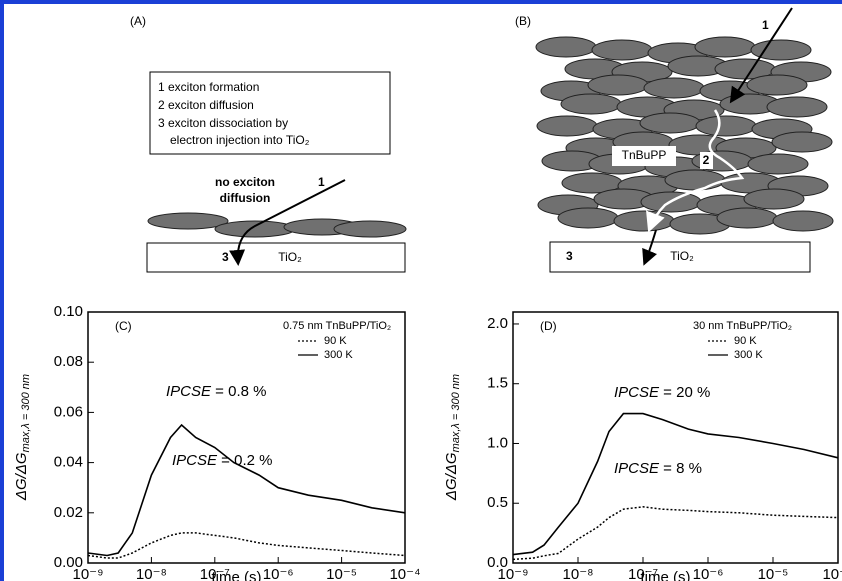  Describe the element at coordinates (68, 361) in the screenshot. I see `y-tick-label: 0.08` at that location.